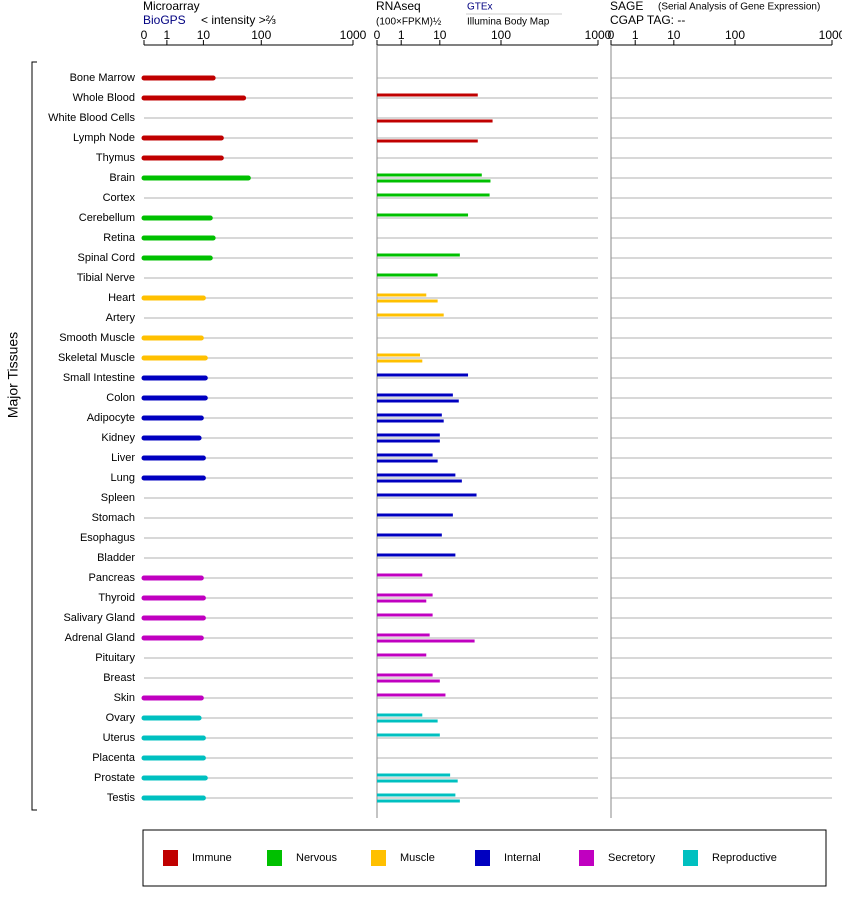 The image size is (842, 900). I want to click on category-label: Retina, so click(119, 238).